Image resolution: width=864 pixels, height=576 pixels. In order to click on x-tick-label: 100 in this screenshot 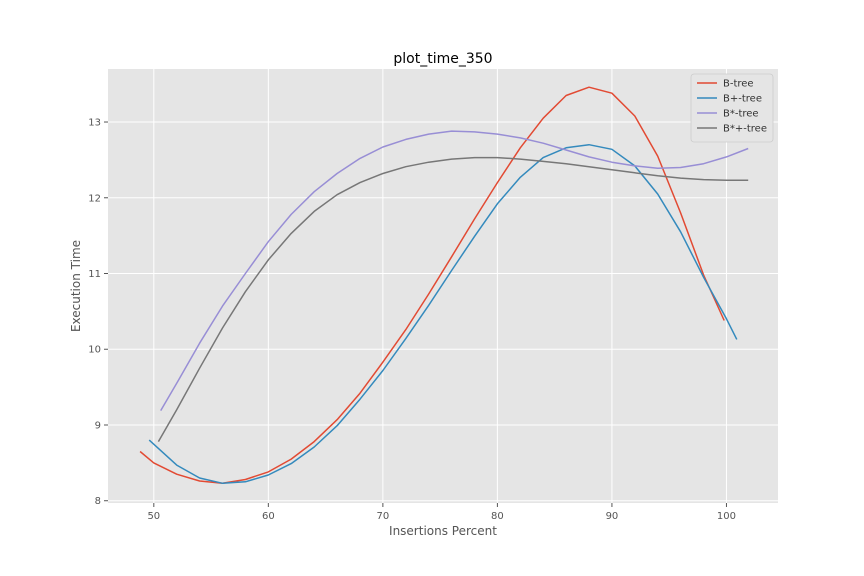, I will do `click(726, 516)`.